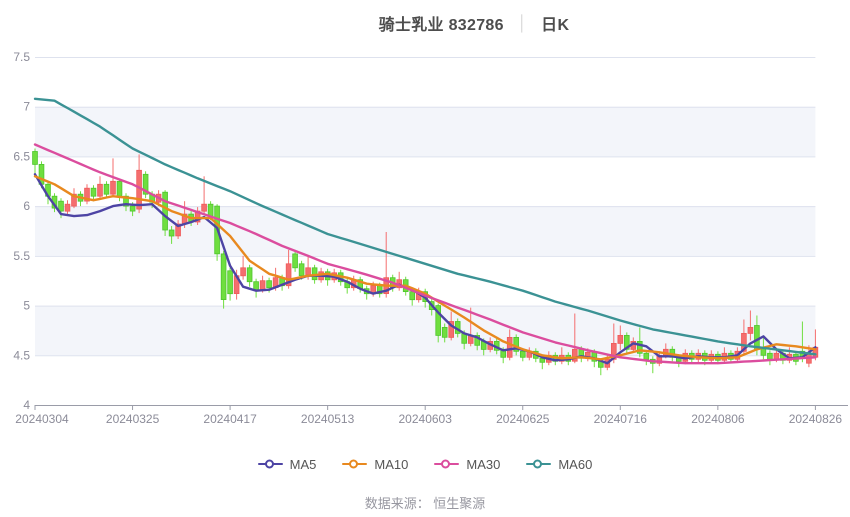 The height and width of the screenshot is (517, 850). What do you see at coordinates (328, 419) in the screenshot?
I see `x-axis-label: 20240513` at bounding box center [328, 419].